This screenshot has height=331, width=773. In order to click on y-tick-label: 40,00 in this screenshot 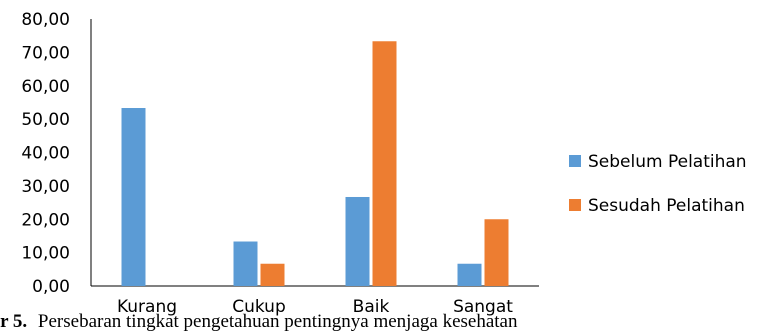, I will do `click(45, 154)`.